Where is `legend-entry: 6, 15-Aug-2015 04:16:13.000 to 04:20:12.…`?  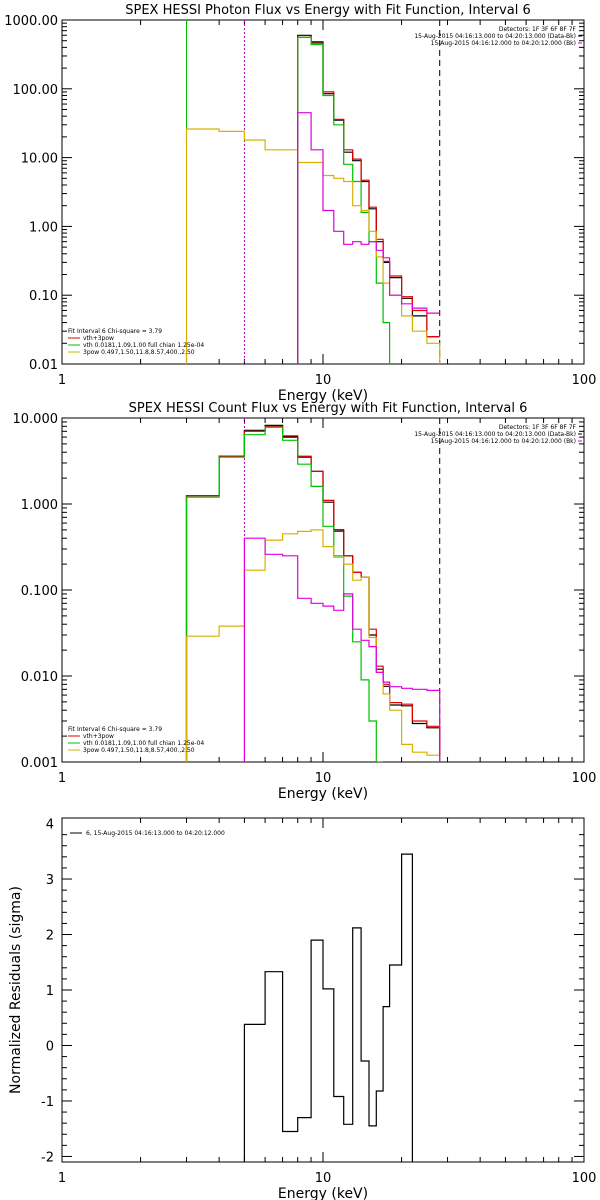 legend-entry: 6, 15-Aug-2015 04:16:13.000 to 04:20:12.… is located at coordinates (155, 833).